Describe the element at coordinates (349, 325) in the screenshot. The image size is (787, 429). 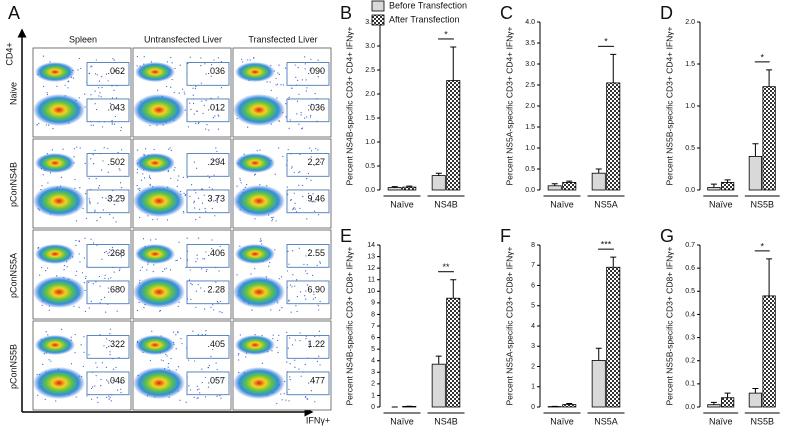
I see `y-axis-label: Percent NS4B-specific CD3+ CD8+ IFNγ+` at that location.